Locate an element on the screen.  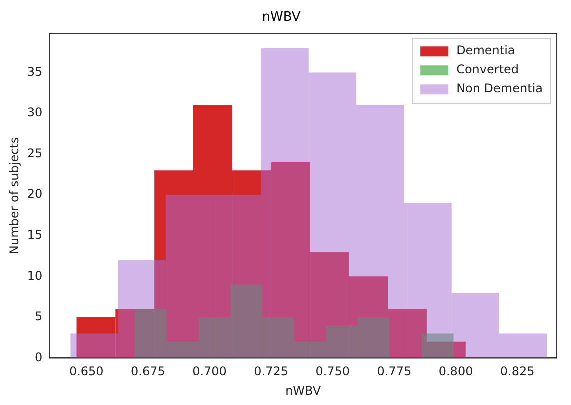
x-tick-label: 0.650 is located at coordinates (86, 371).